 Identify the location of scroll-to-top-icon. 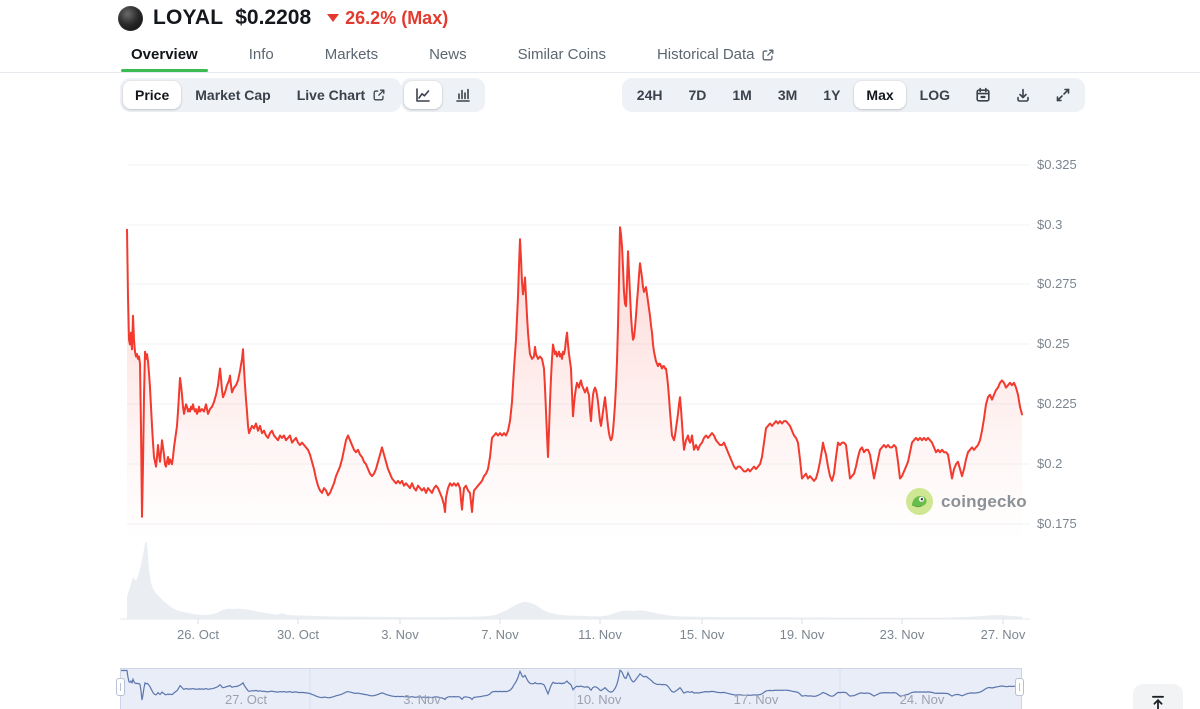
(1158, 702).